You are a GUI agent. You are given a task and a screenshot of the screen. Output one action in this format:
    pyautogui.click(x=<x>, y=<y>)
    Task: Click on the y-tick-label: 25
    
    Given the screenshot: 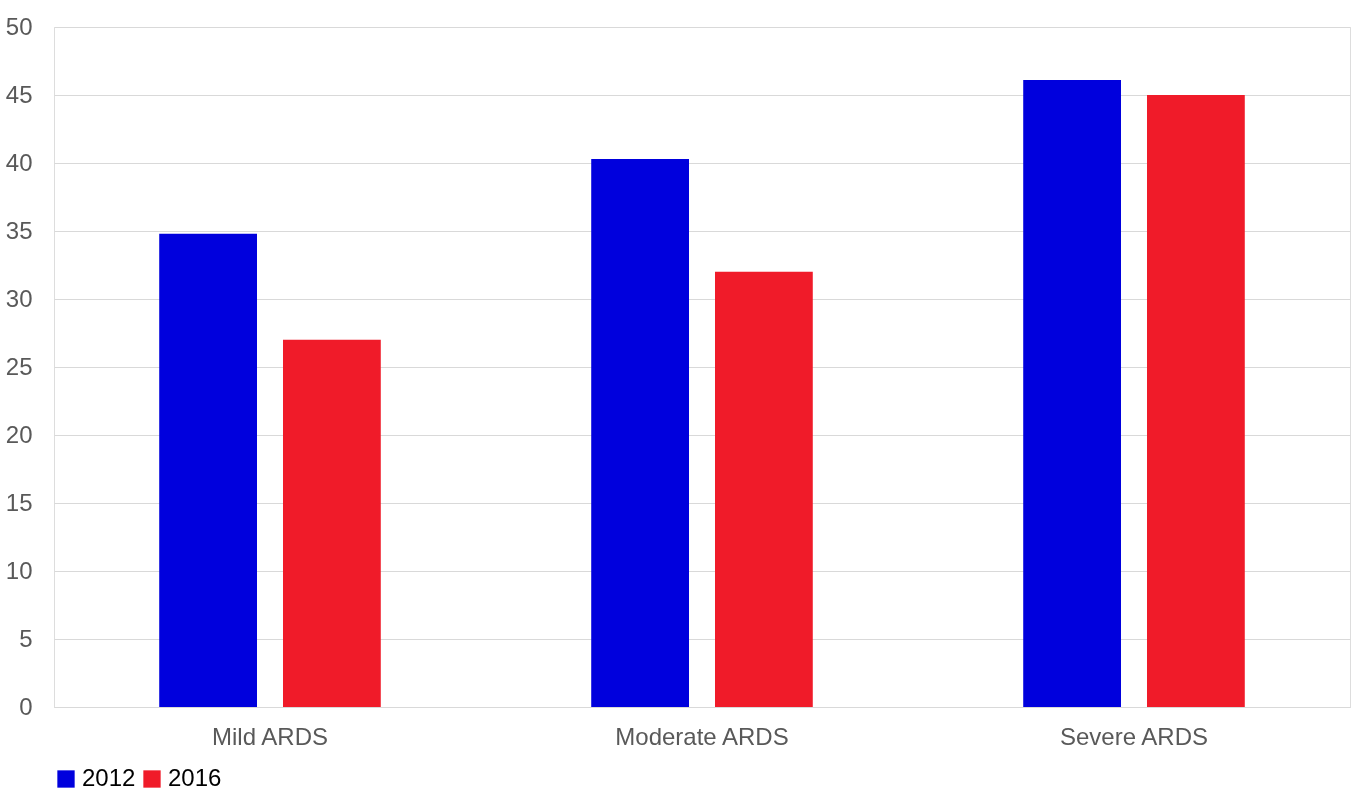 What is the action you would take?
    pyautogui.click(x=19, y=366)
    